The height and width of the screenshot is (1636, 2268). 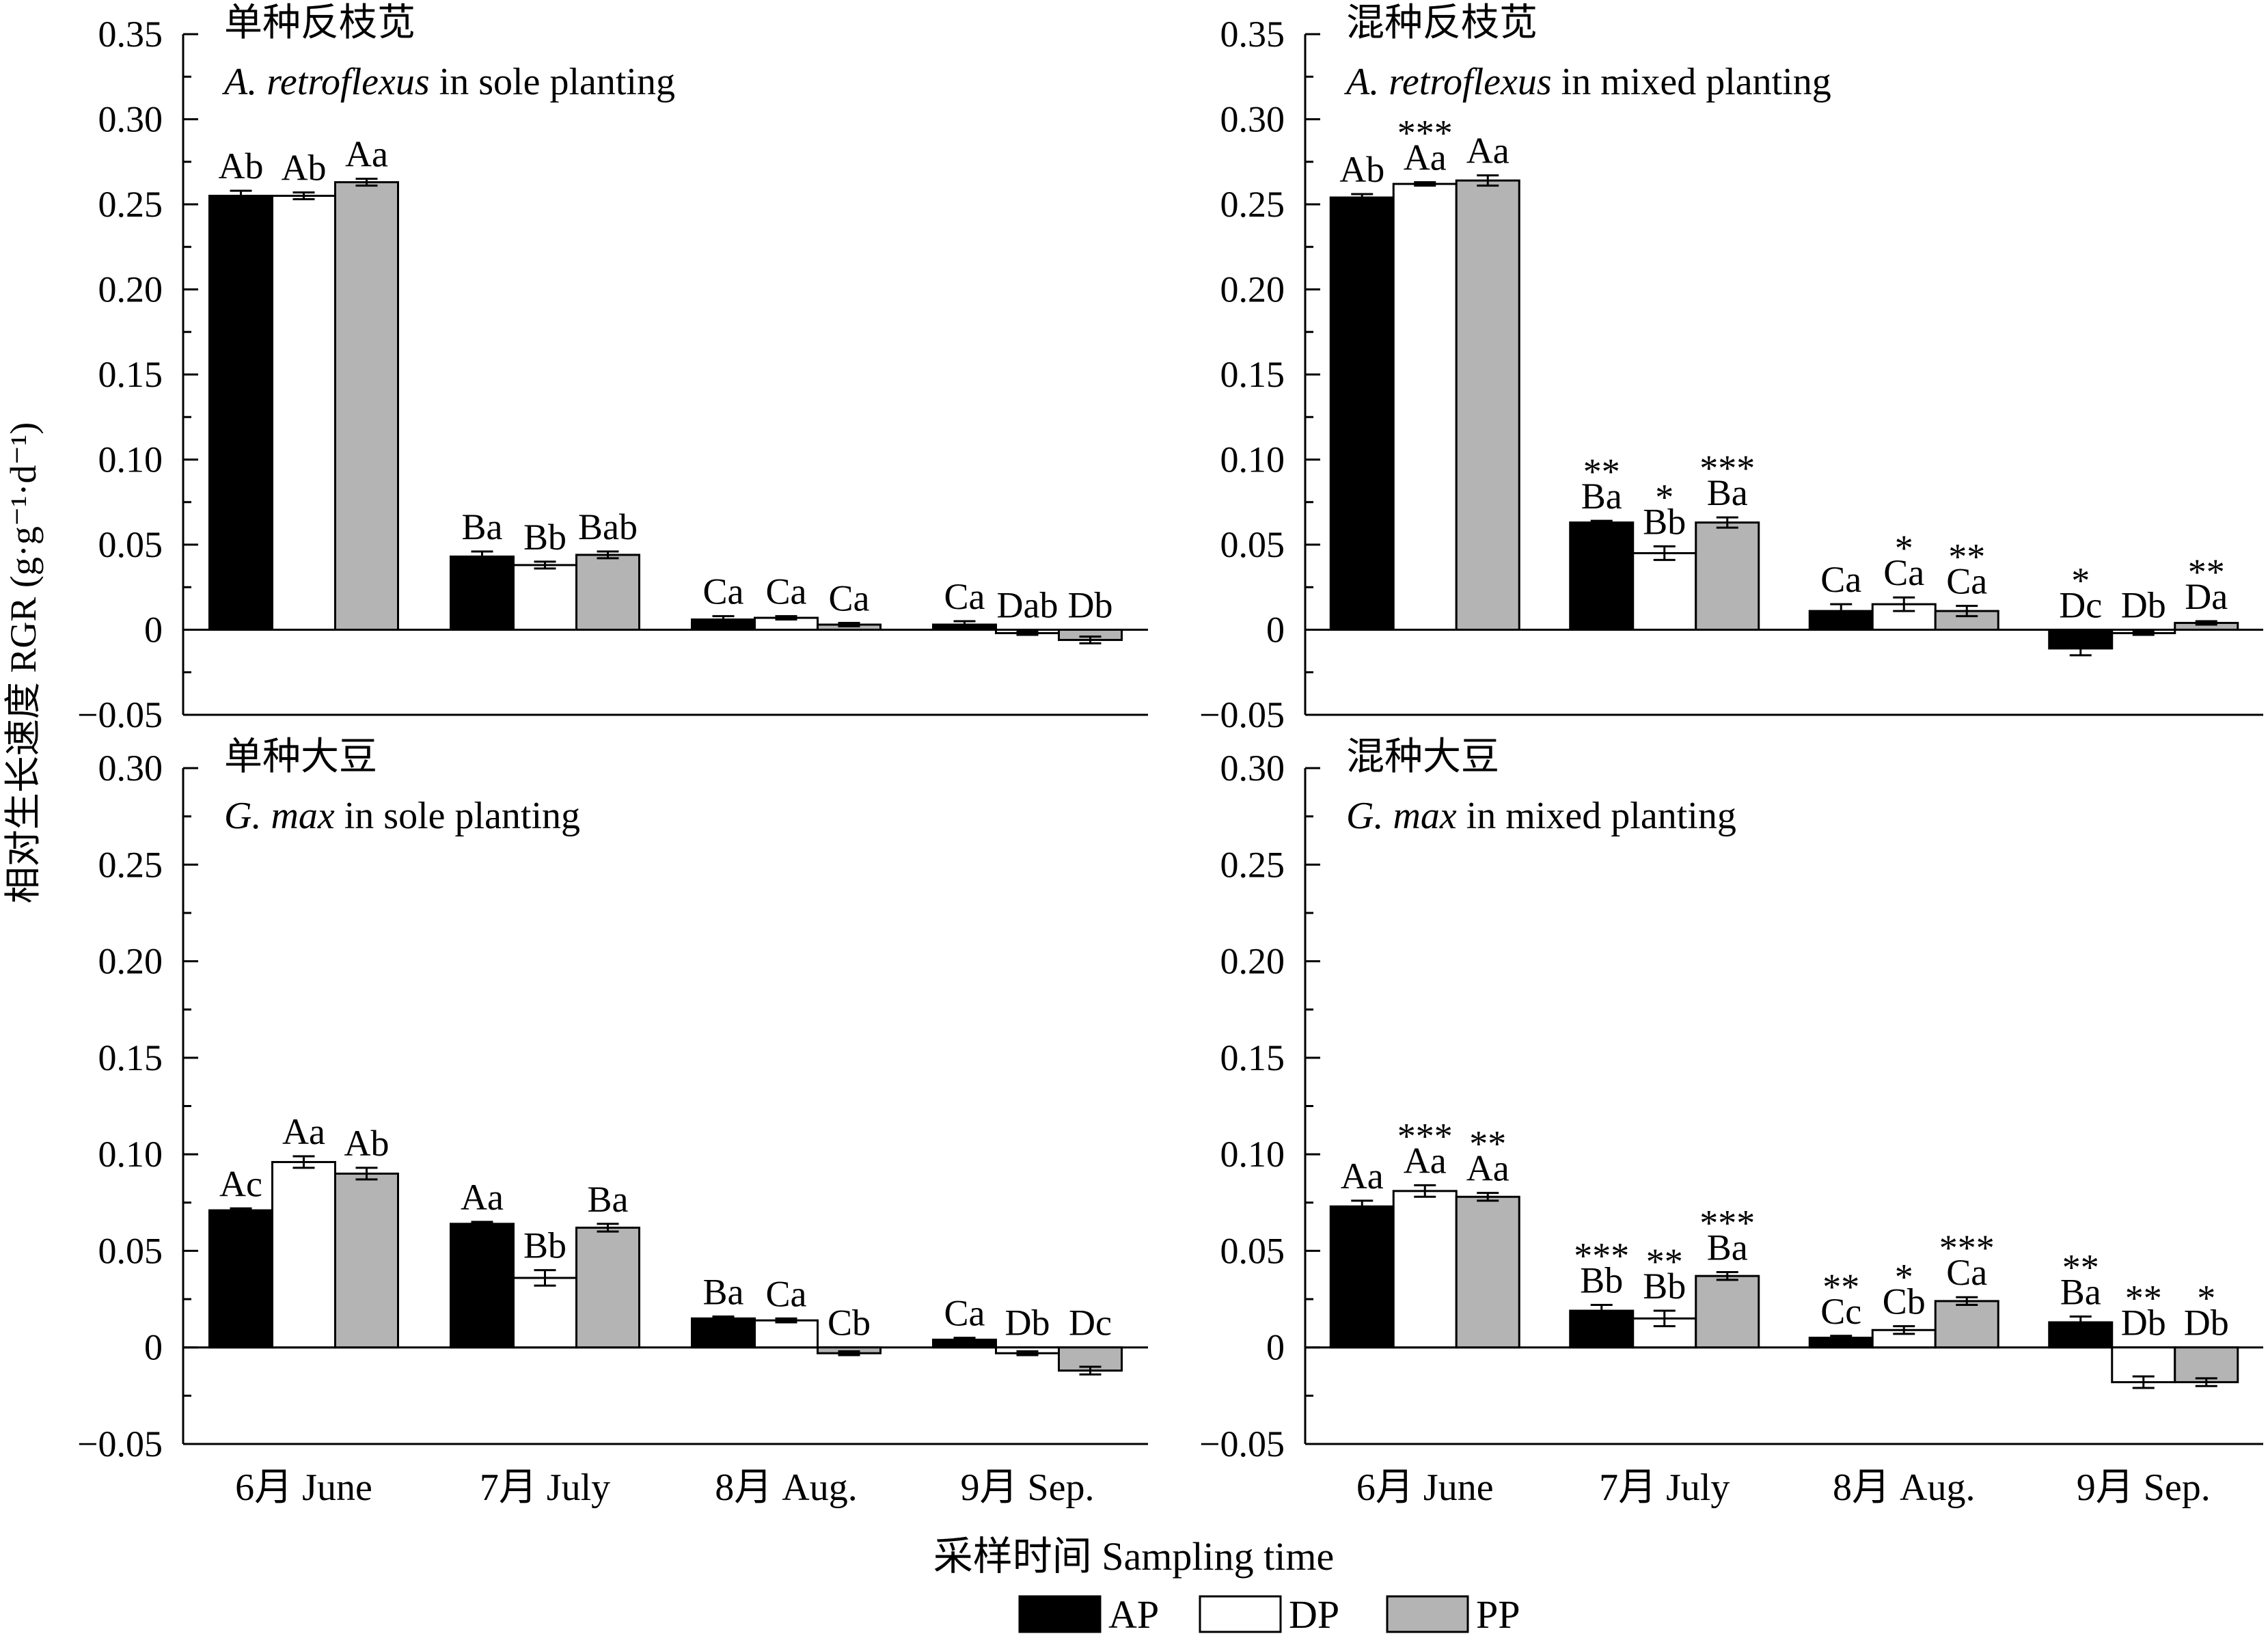 I want to click on legend-item-dp: DP, so click(x=1269, y=1614).